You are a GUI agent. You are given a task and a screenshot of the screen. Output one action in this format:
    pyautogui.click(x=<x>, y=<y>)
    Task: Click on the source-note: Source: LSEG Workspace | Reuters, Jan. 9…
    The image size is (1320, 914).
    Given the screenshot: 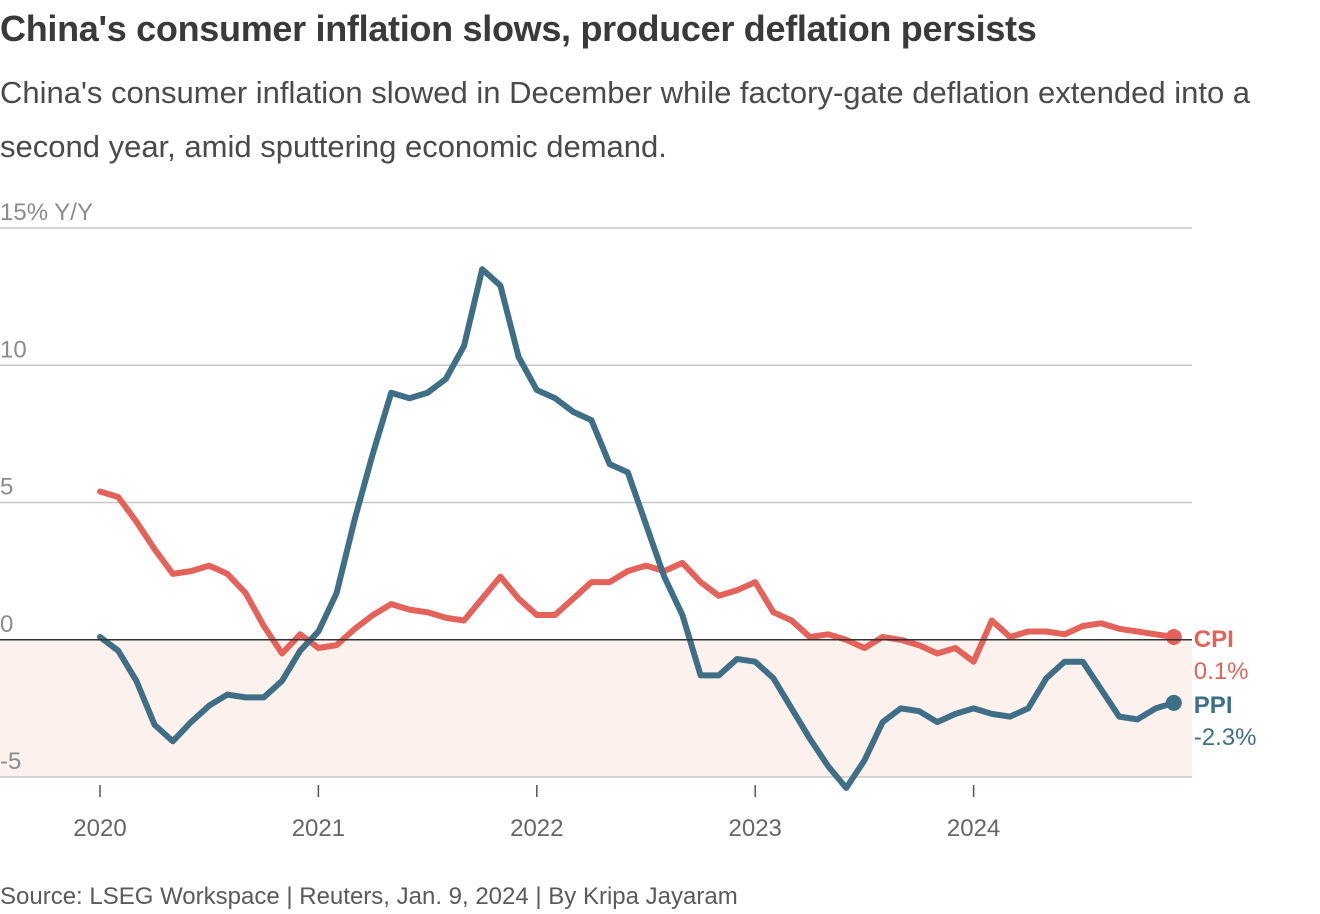 What is the action you would take?
    pyautogui.click(x=369, y=896)
    